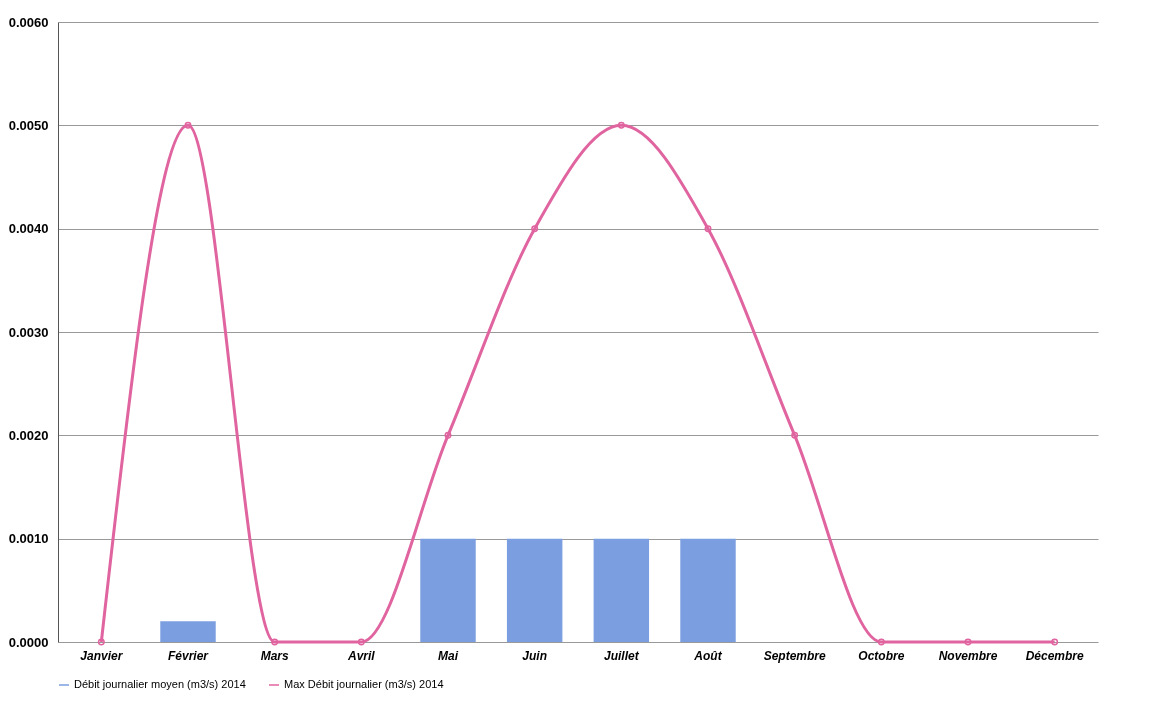  Describe the element at coordinates (28, 229) in the screenshot. I see `y-tick-label: 0.0040` at that location.